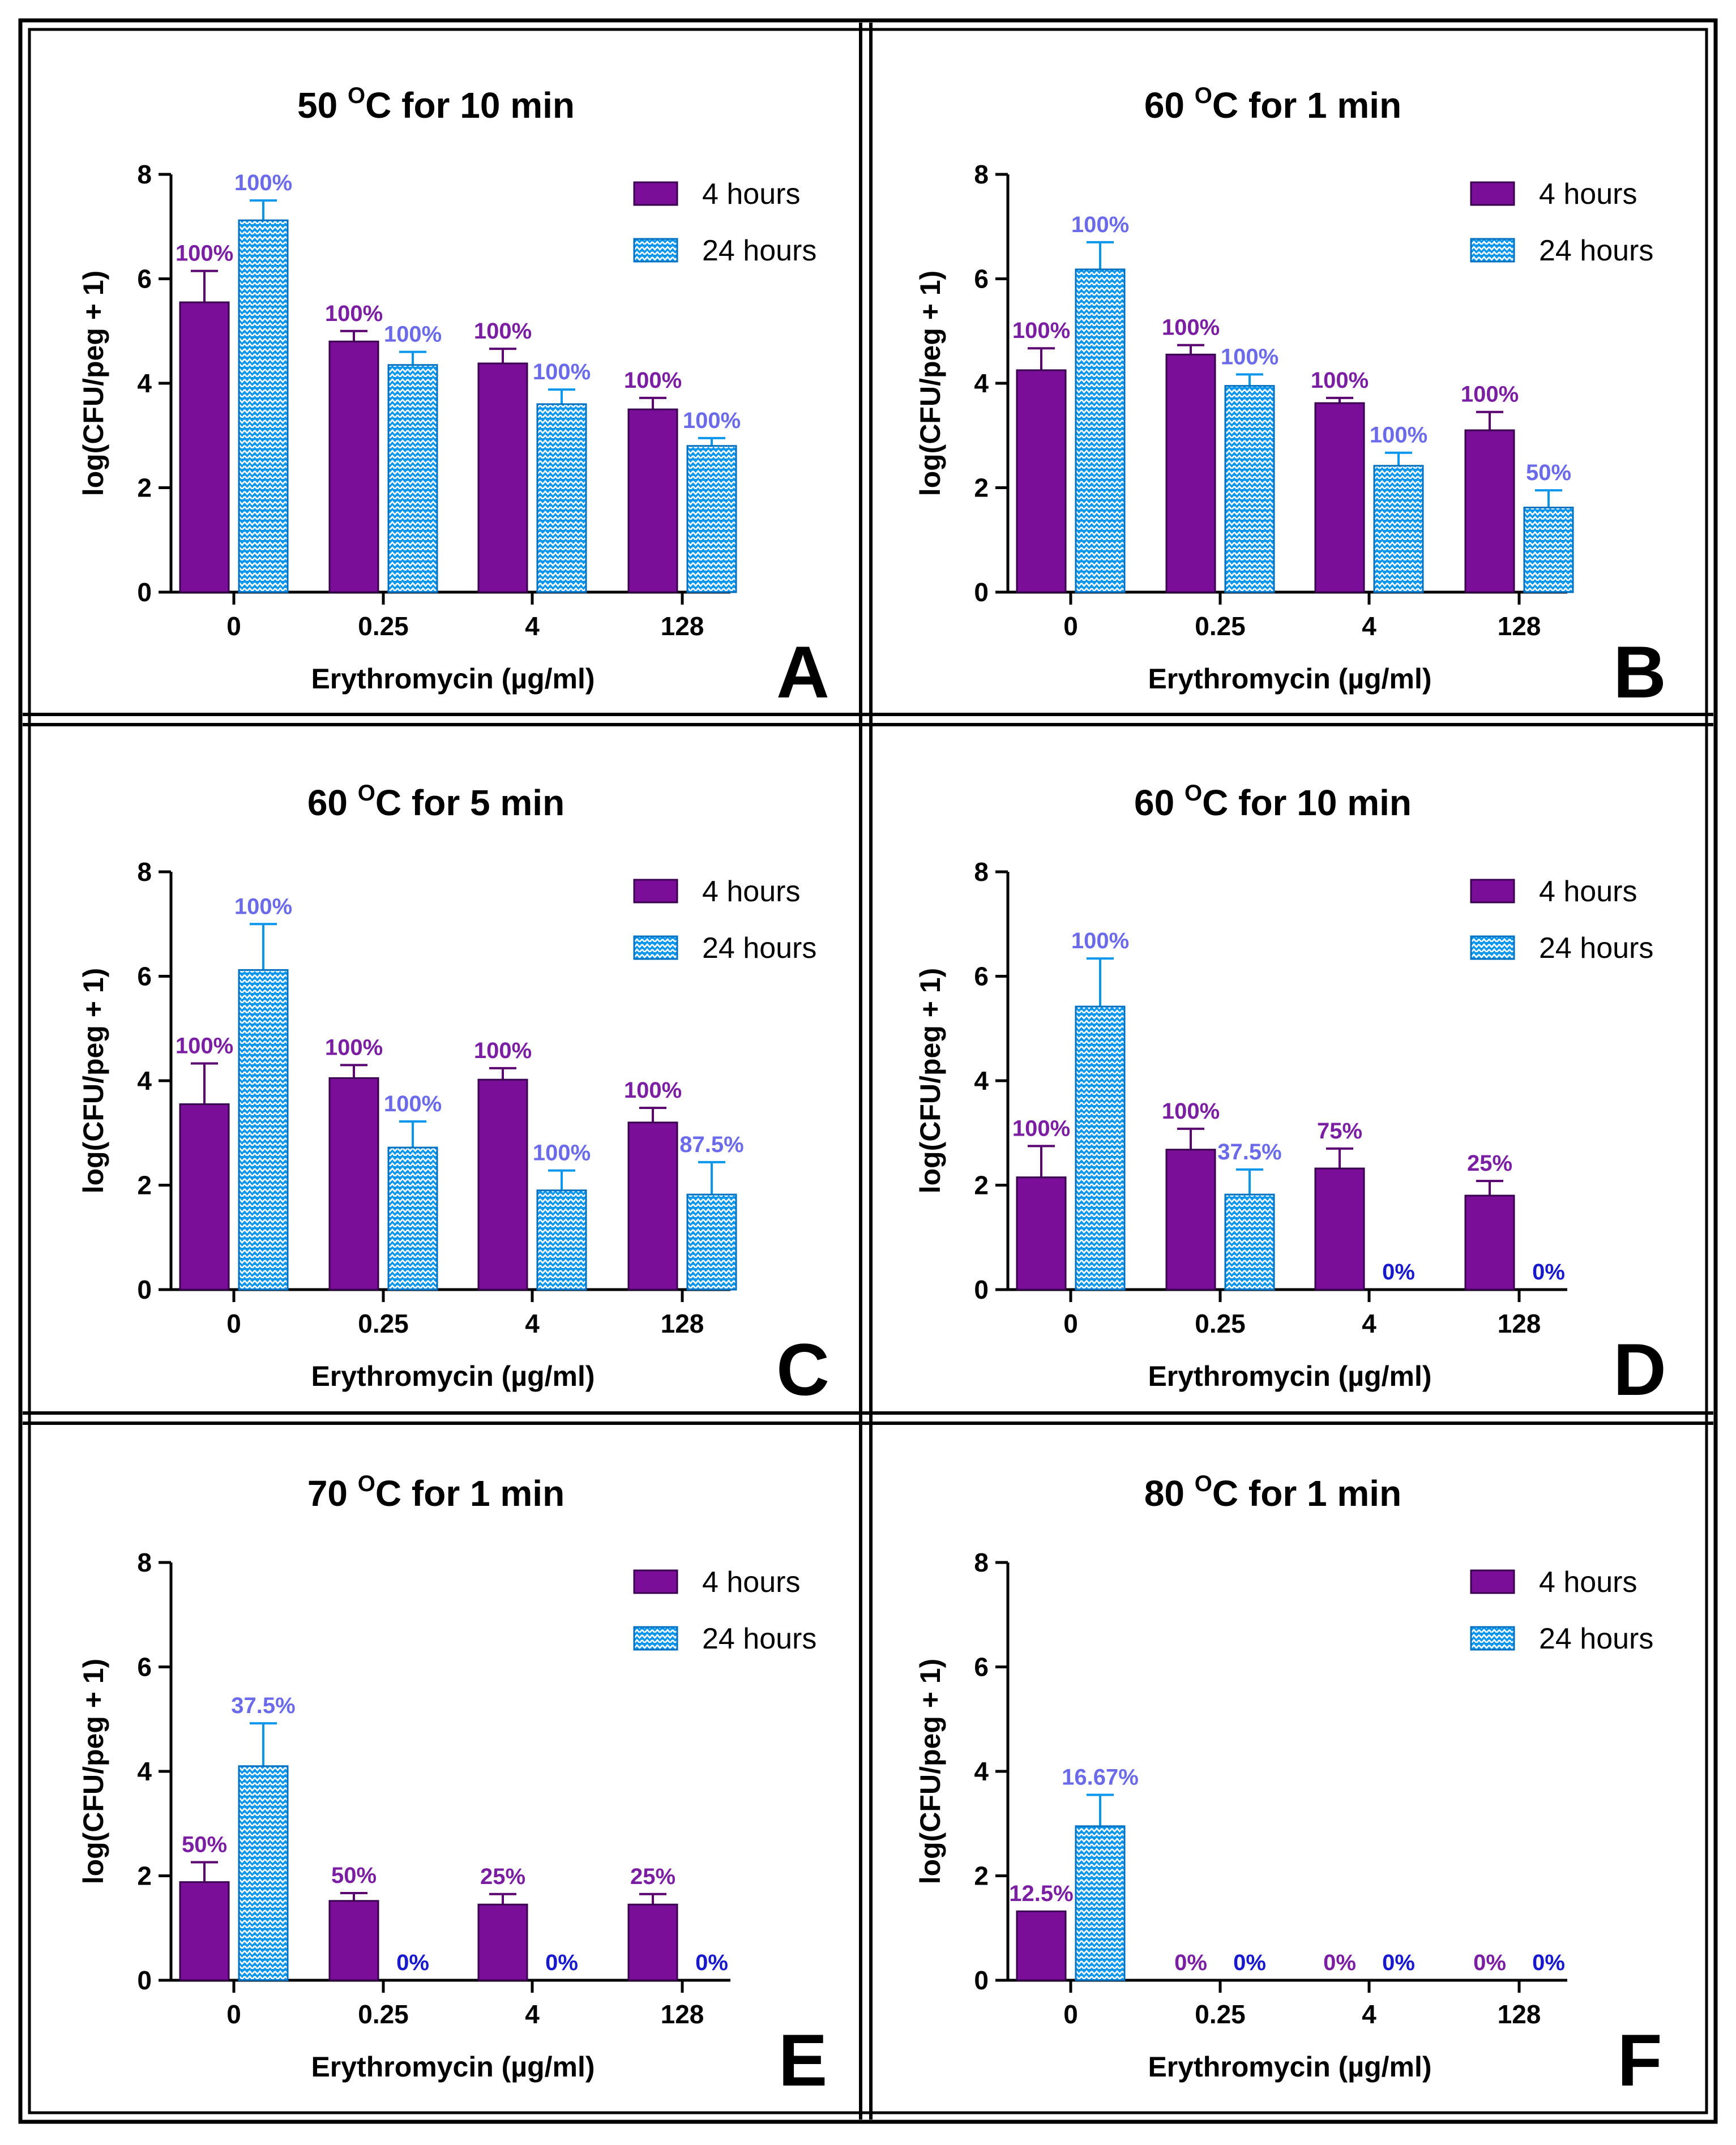 The image size is (1736, 2145). I want to click on panel-letter: C, so click(802, 1369).